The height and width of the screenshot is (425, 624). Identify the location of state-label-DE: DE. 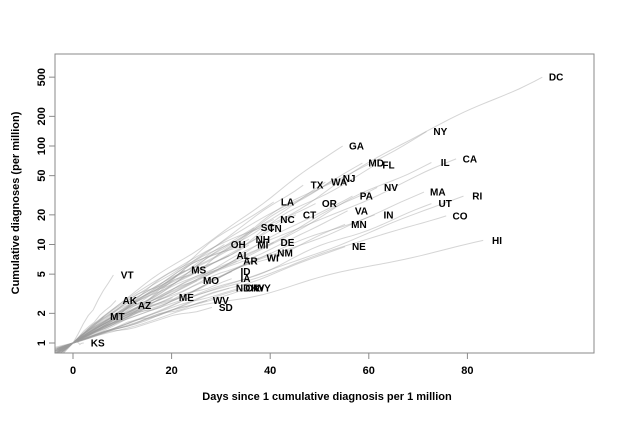
(288, 243).